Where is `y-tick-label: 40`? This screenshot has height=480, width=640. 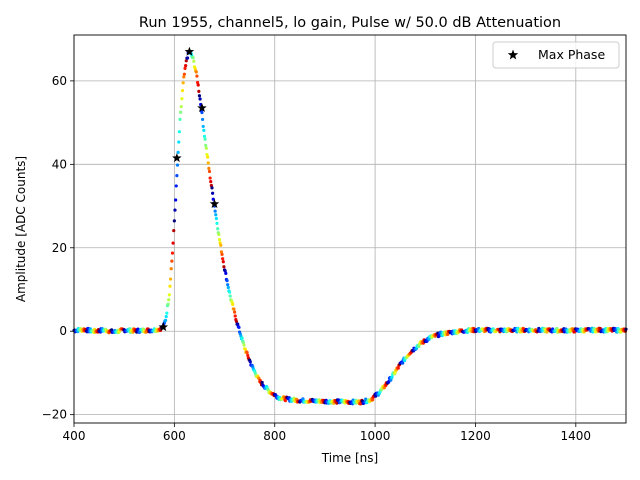
y-tick-label: 40 is located at coordinates (59, 164).